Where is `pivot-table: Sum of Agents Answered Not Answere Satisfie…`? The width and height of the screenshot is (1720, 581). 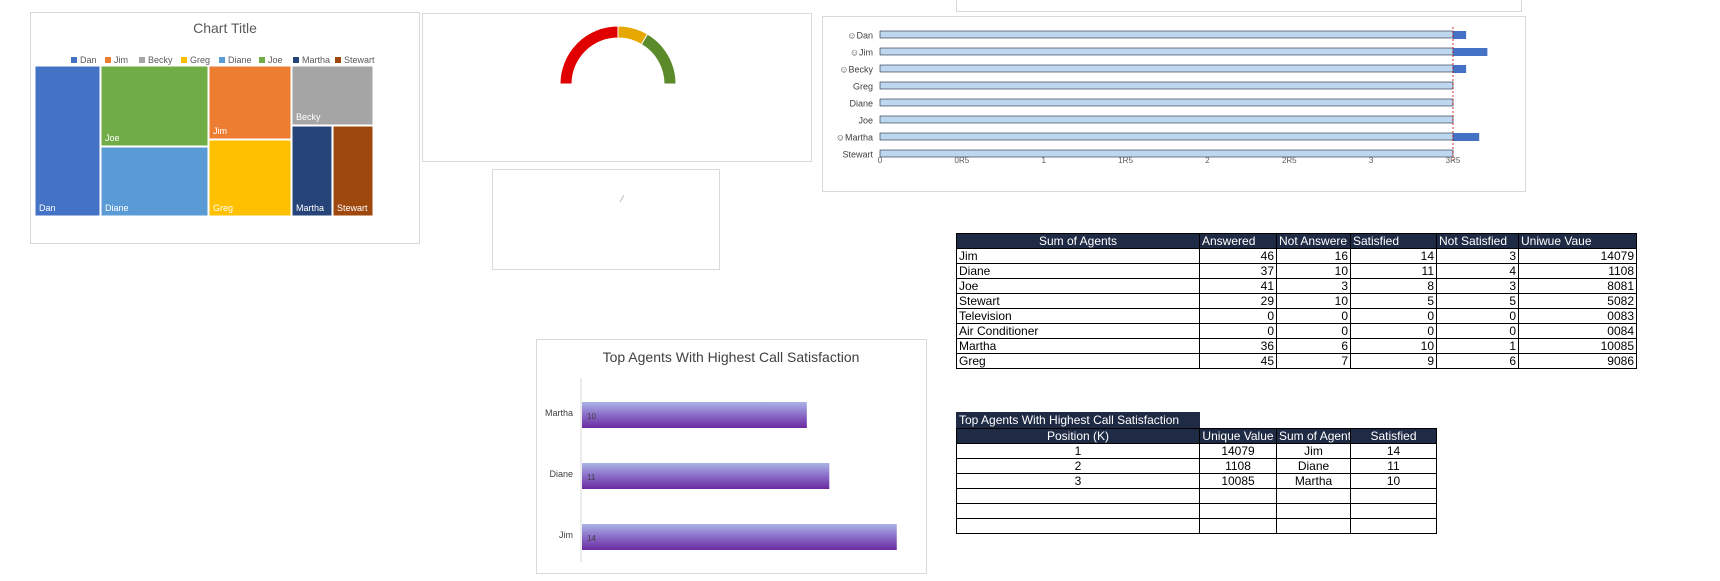
pivot-table: Sum of Agents Answered Not Answere Satisfie… is located at coordinates (1296, 301).